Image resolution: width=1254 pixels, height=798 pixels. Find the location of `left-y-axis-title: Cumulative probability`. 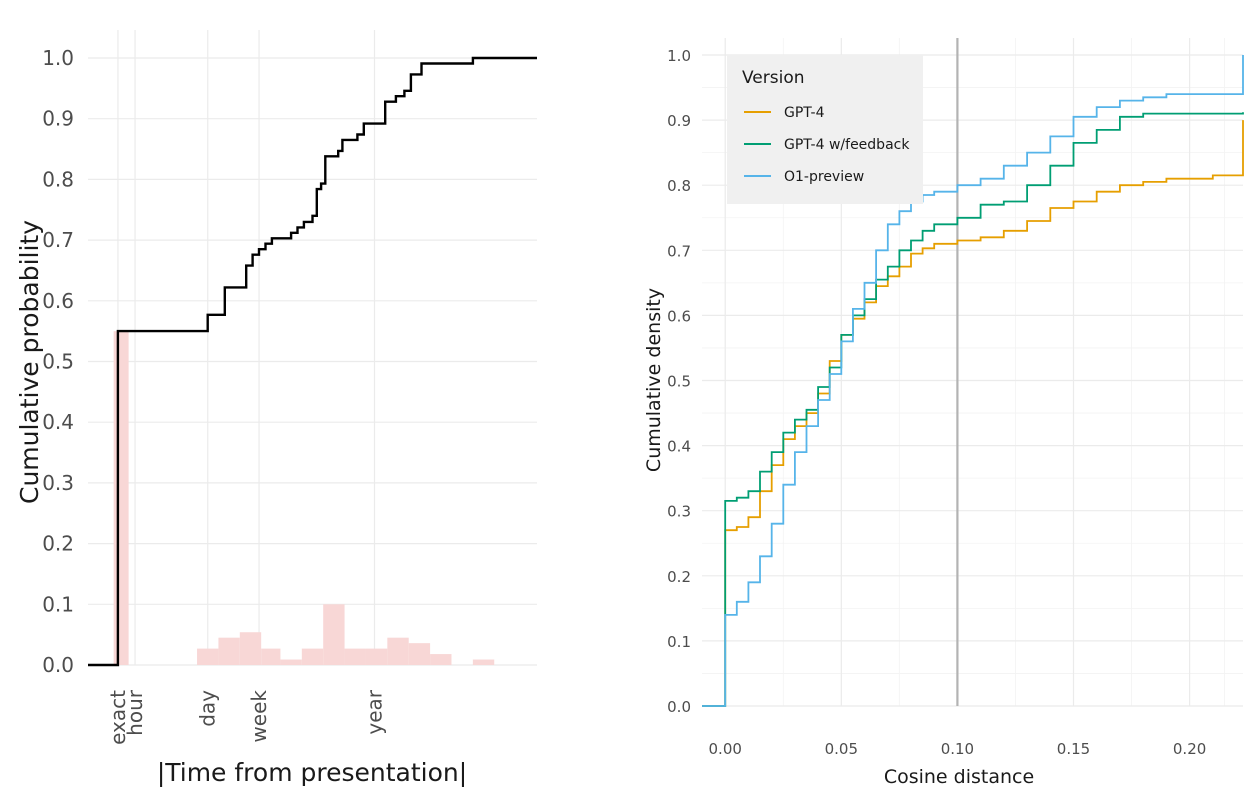

left-y-axis-title: Cumulative probability is located at coordinates (29, 362).